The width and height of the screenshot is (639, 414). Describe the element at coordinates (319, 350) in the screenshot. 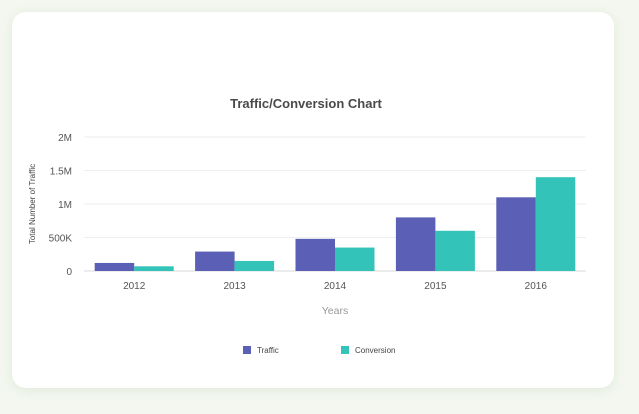

I see `legend: Traffic Conversion` at that location.